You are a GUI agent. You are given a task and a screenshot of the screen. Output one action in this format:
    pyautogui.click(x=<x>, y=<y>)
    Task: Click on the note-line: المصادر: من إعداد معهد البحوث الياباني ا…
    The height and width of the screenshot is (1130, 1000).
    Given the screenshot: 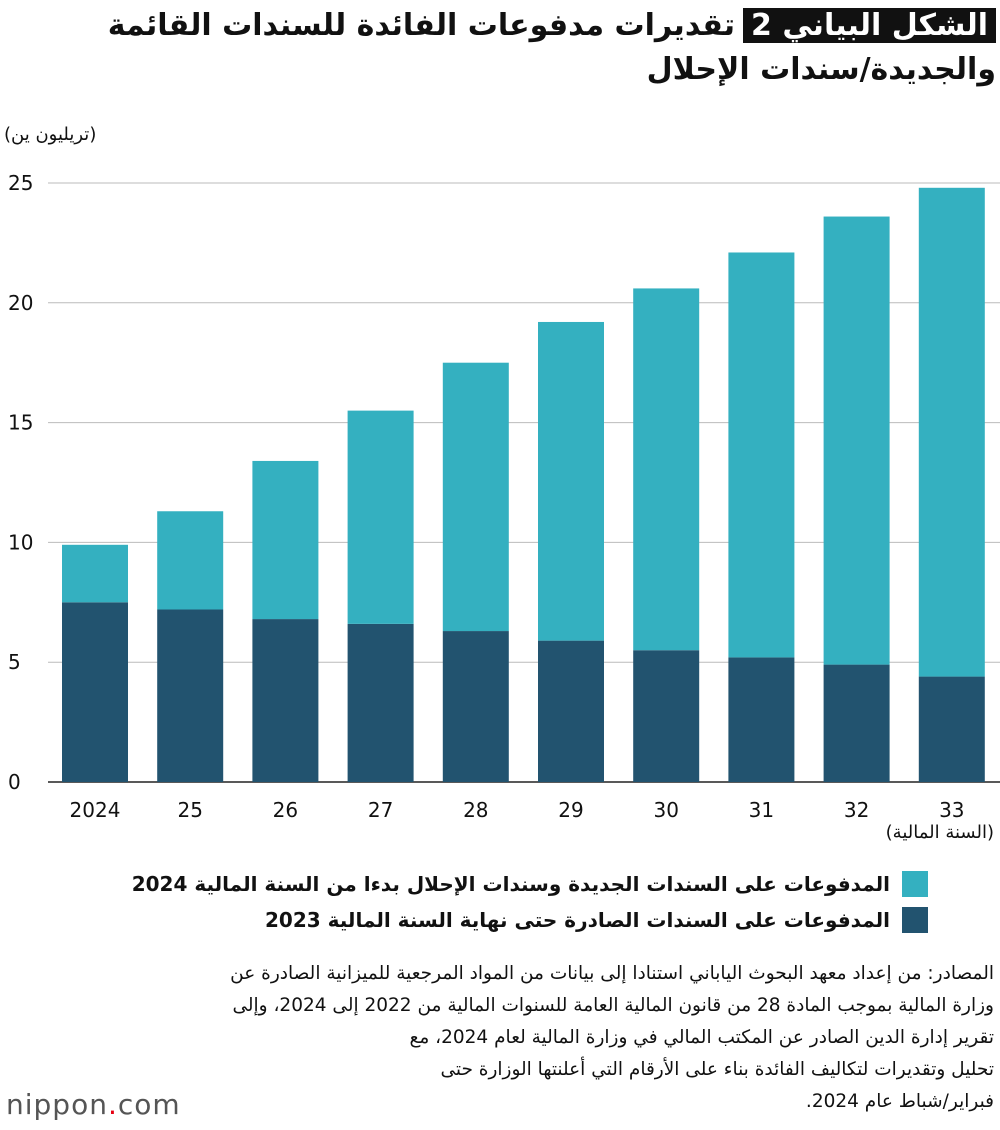 What is the action you would take?
    pyautogui.click(x=612, y=973)
    